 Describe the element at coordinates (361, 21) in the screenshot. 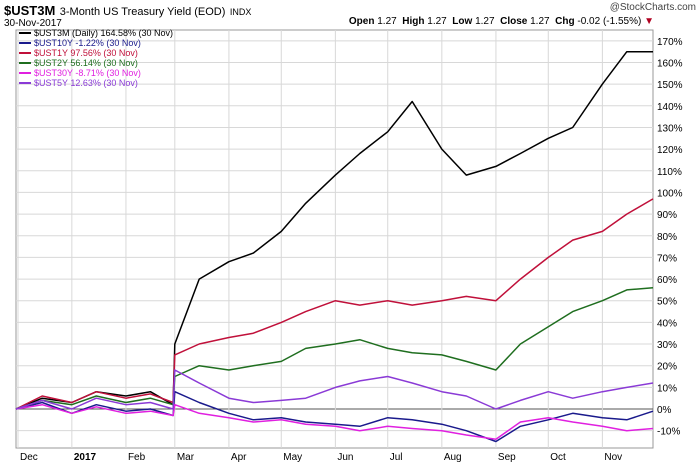

I see `open-label: Open` at that location.